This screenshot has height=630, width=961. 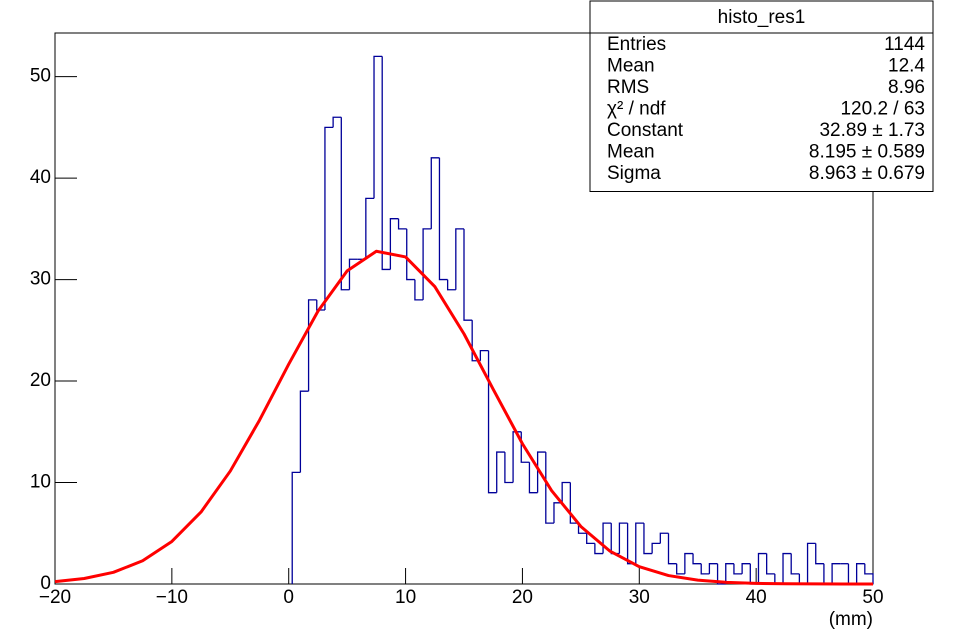 I want to click on x-axis-label: (mm), so click(x=851, y=619).